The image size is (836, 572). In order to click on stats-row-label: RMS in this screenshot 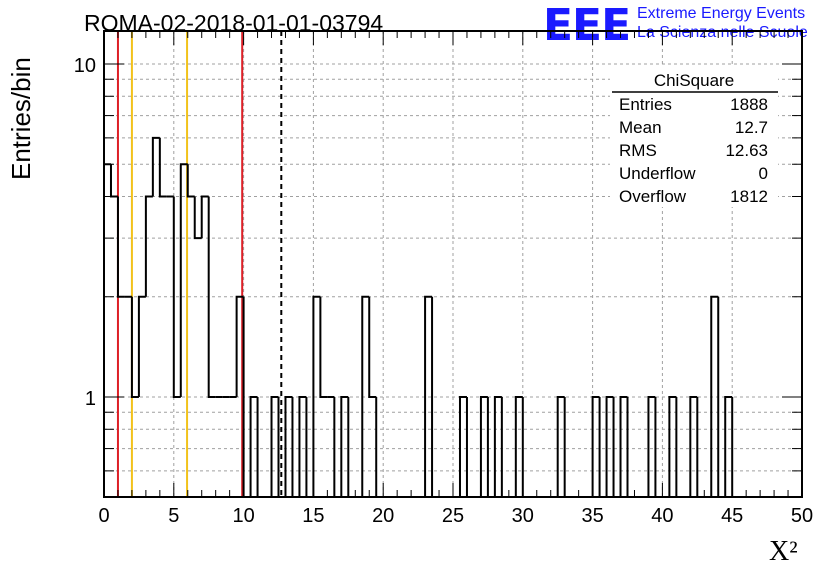, I will do `click(638, 150)`.